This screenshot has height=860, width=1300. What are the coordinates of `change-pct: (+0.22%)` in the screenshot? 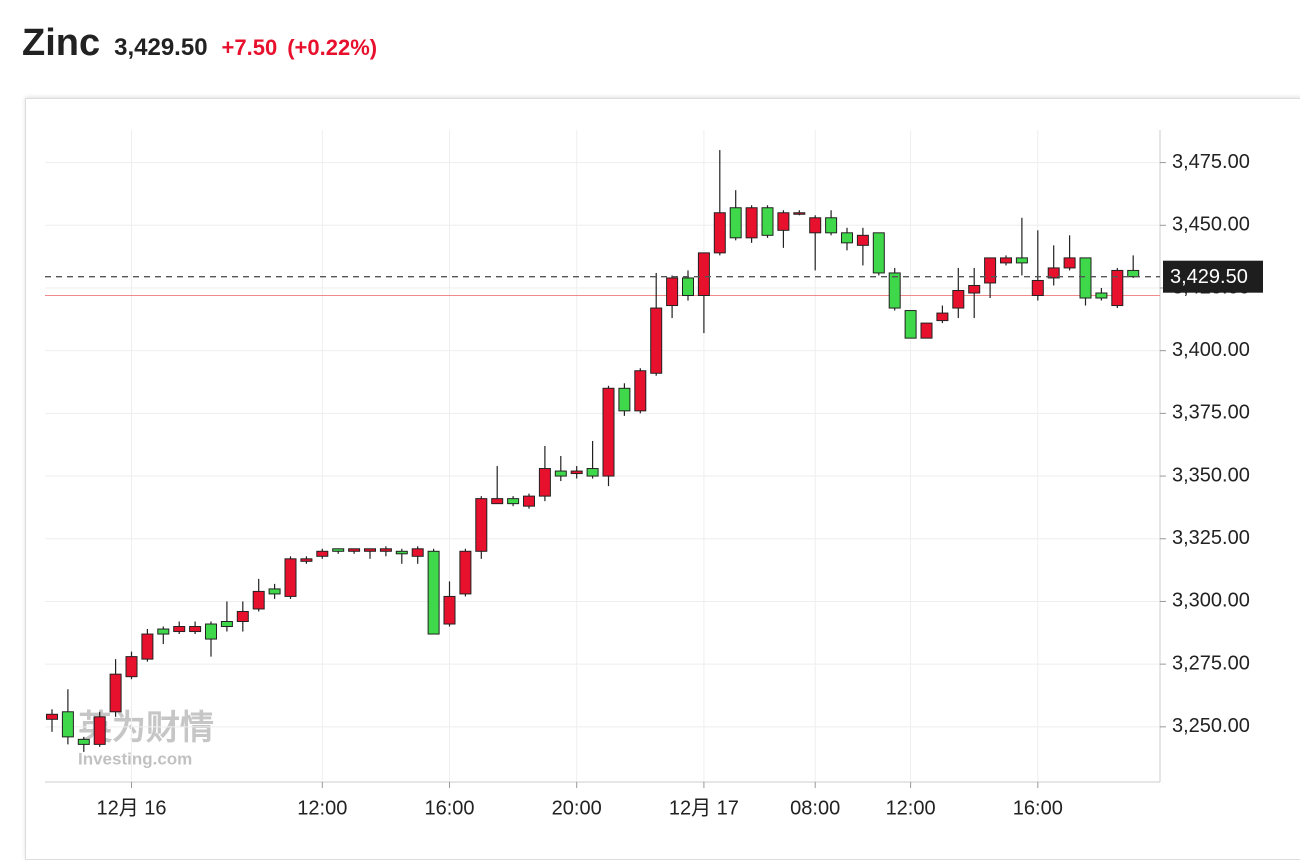 It's located at (332, 47).